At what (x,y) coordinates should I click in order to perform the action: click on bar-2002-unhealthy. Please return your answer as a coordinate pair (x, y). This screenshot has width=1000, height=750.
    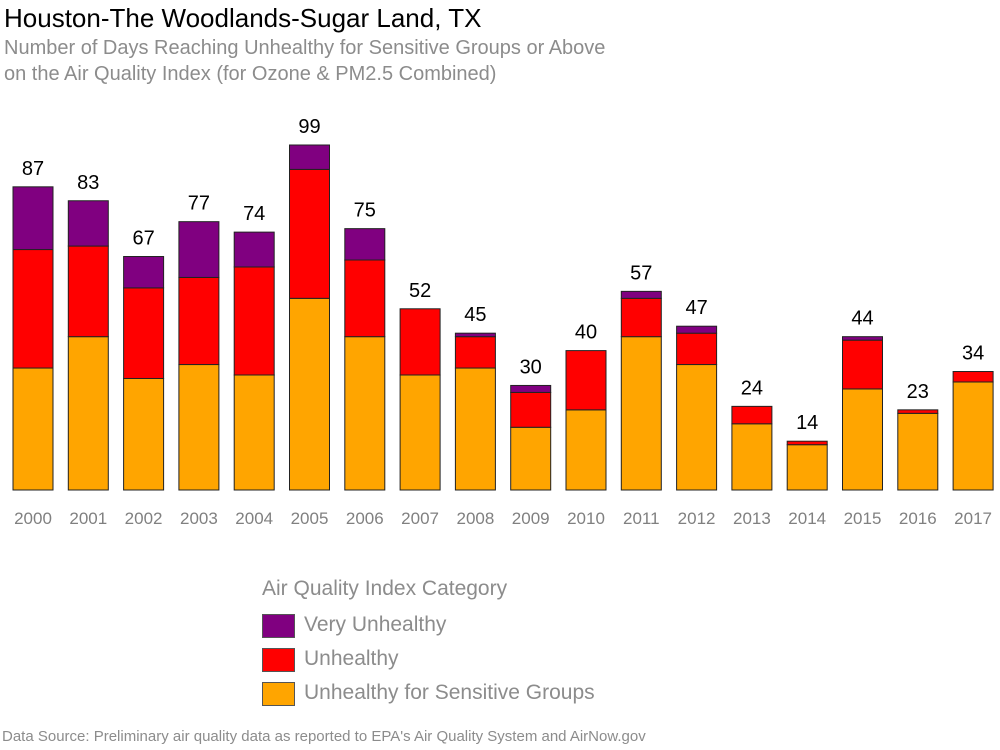
    Looking at the image, I should click on (144, 333).